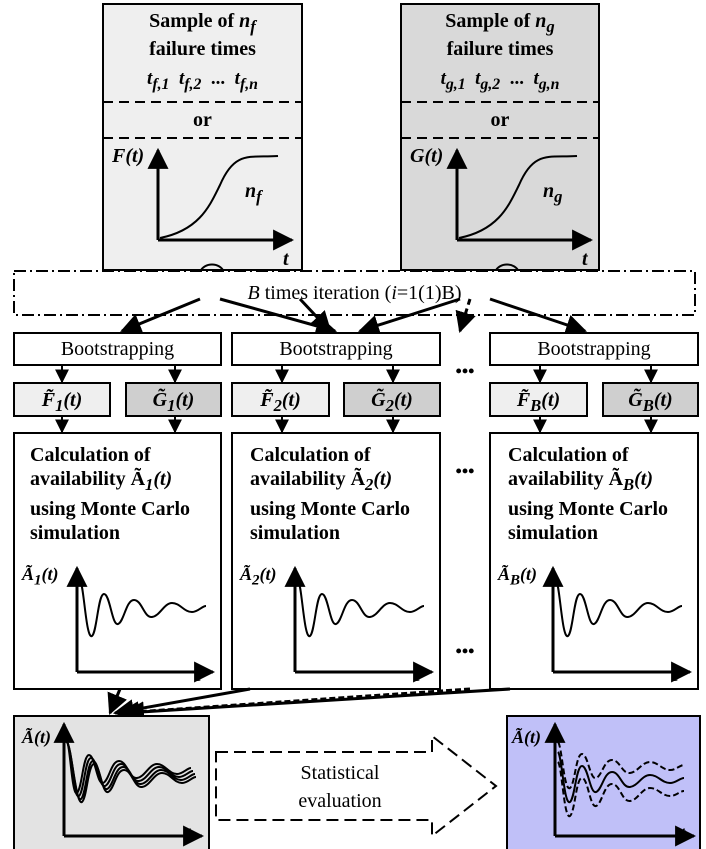 This screenshot has height=849, width=706. What do you see at coordinates (536, 405) in the screenshot?
I see `col3-f-sub: B` at bounding box center [536, 405].